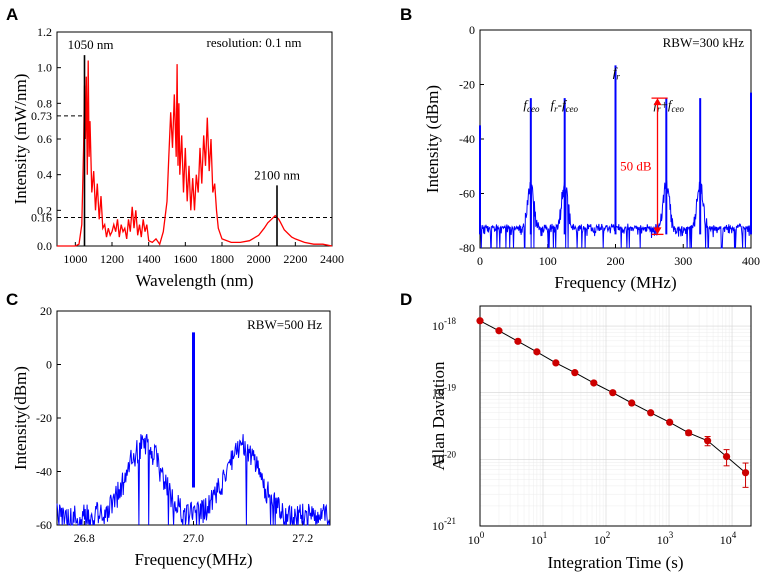 This screenshot has width=761, height=578. What do you see at coordinates (44, 103) in the screenshot?
I see `y-tick-label: 0.8` at bounding box center [44, 103].